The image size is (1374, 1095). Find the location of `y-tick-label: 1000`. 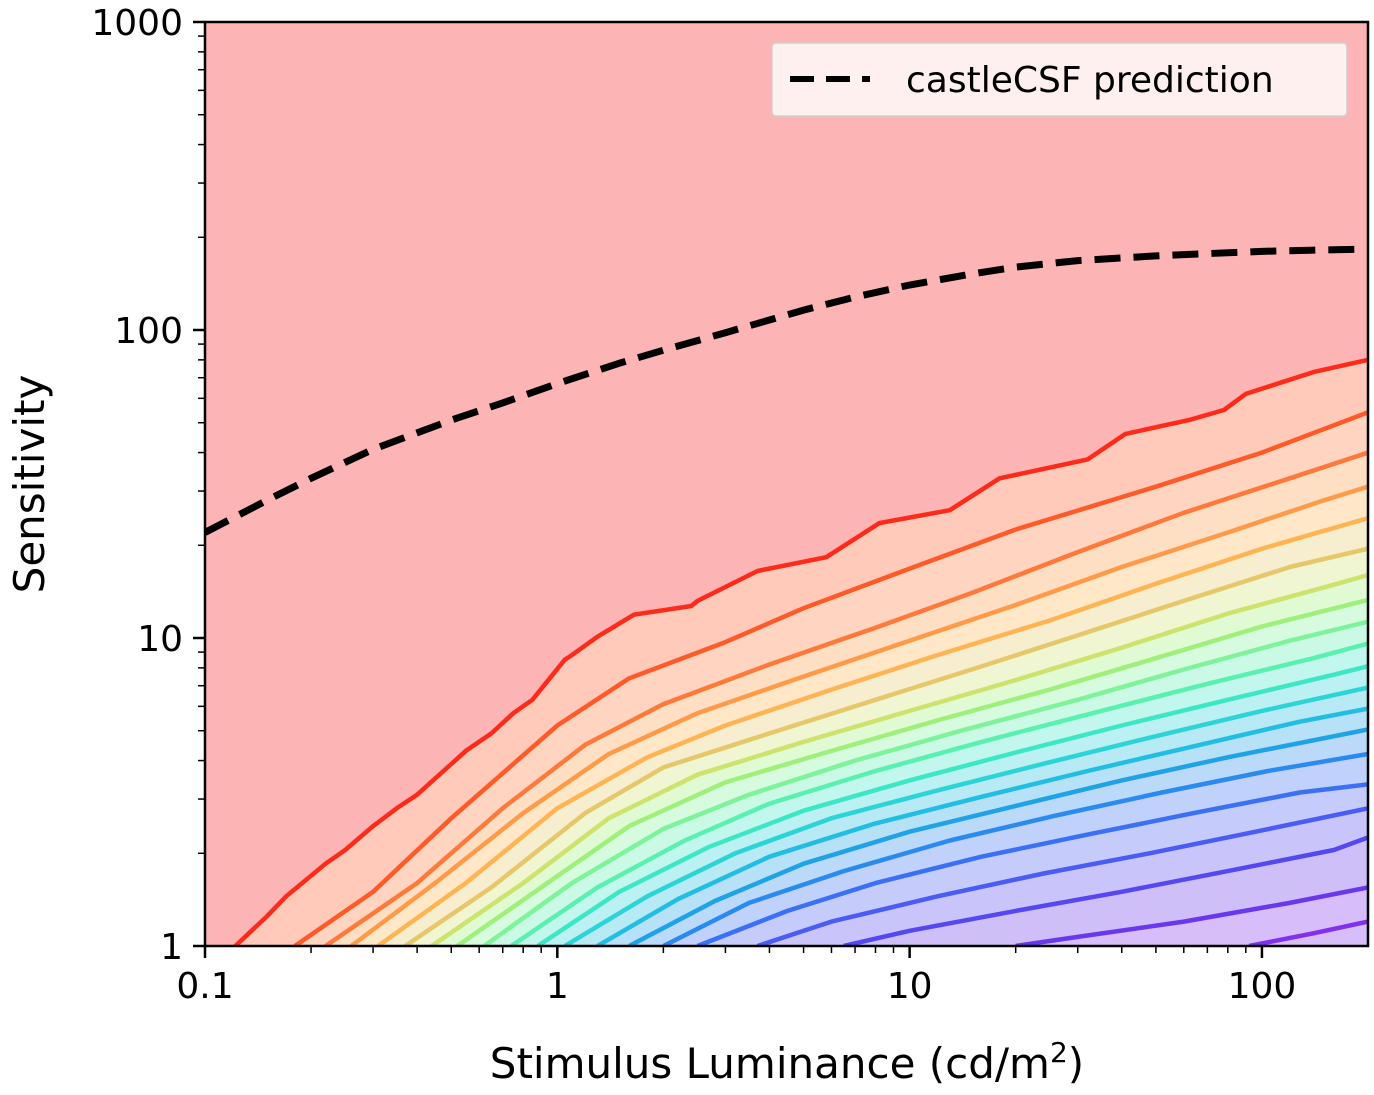

y-tick-label: 1000 is located at coordinates (137, 23).